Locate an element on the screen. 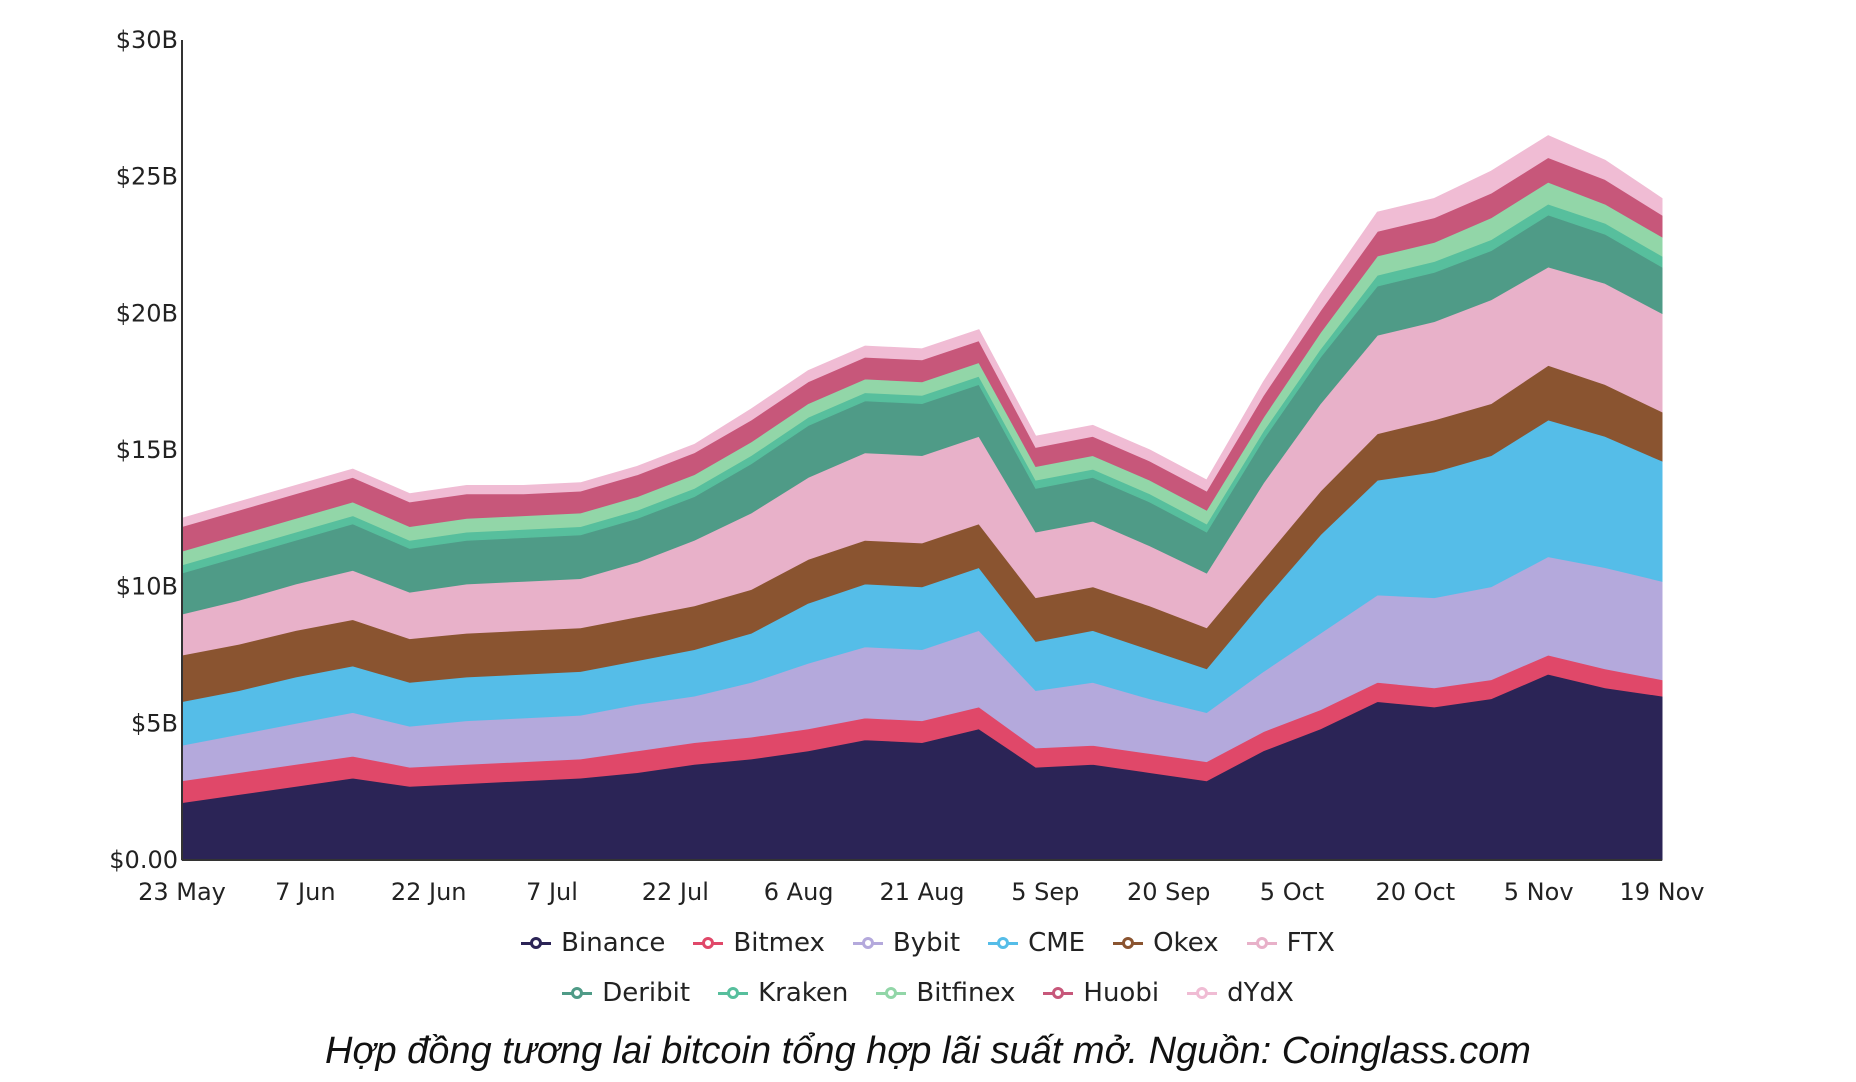 The height and width of the screenshot is (1082, 1856). legend-item-huobi: Huobi is located at coordinates (1101, 993).